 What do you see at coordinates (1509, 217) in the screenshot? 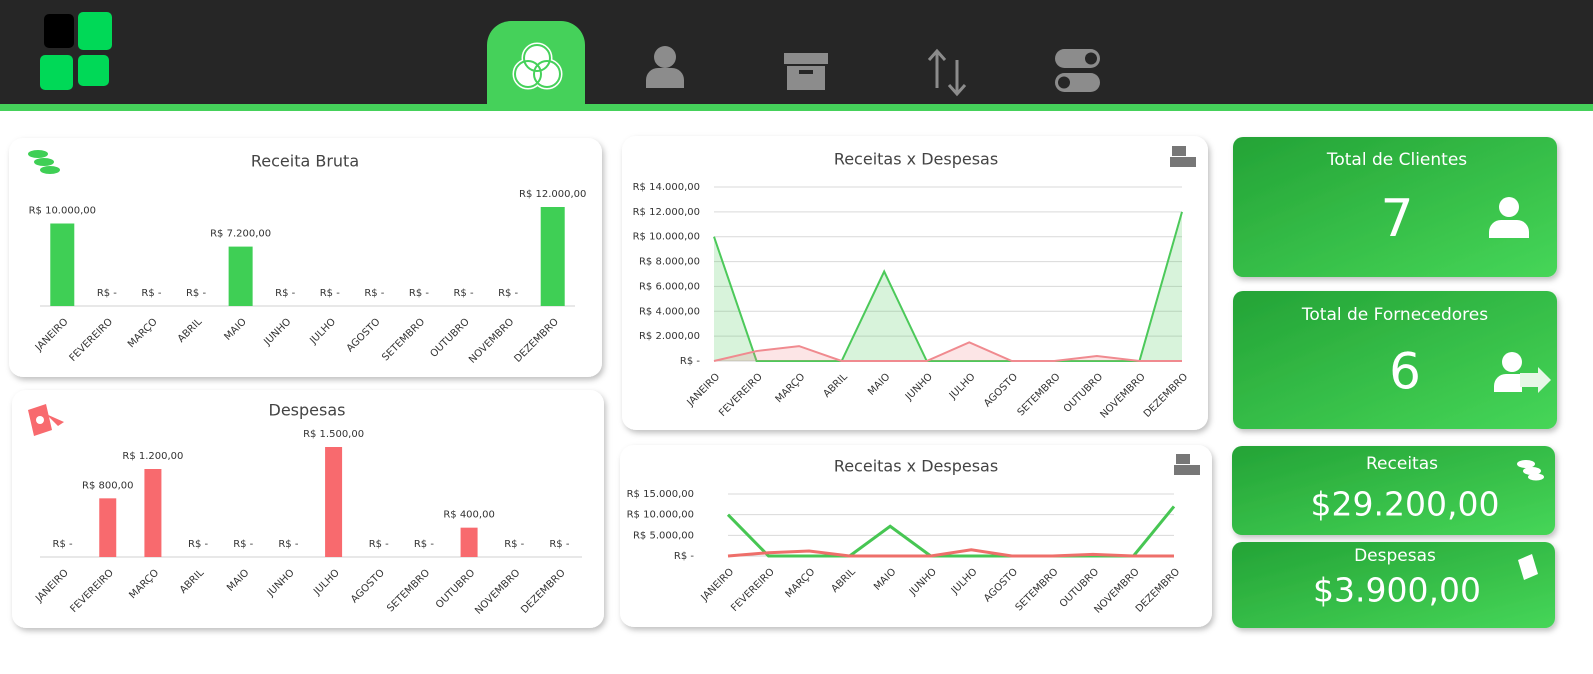
I see `person-icon` at bounding box center [1509, 217].